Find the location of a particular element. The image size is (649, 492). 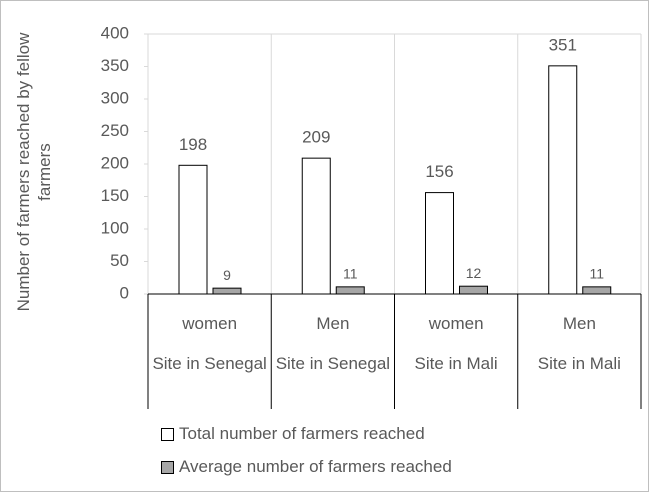

y-tick-label: 0 is located at coordinates (124, 292).